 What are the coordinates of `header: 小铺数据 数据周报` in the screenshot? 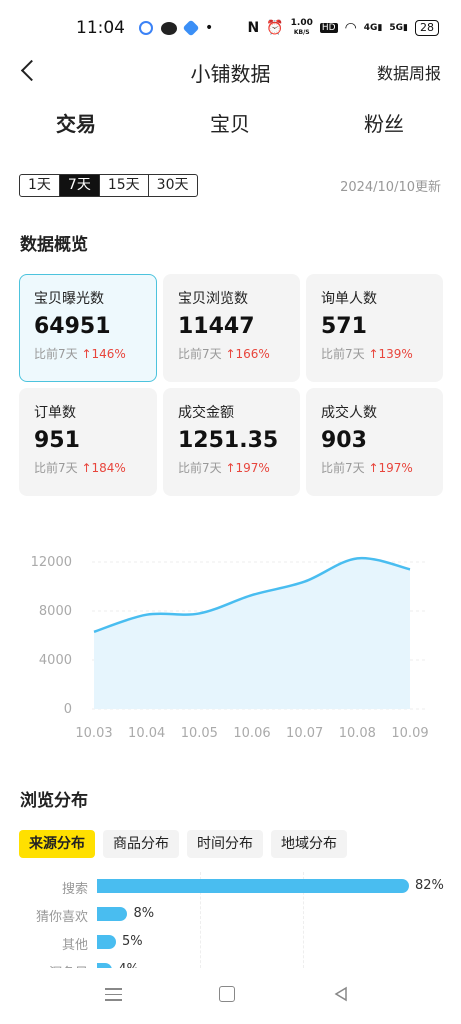 It's located at (230, 72).